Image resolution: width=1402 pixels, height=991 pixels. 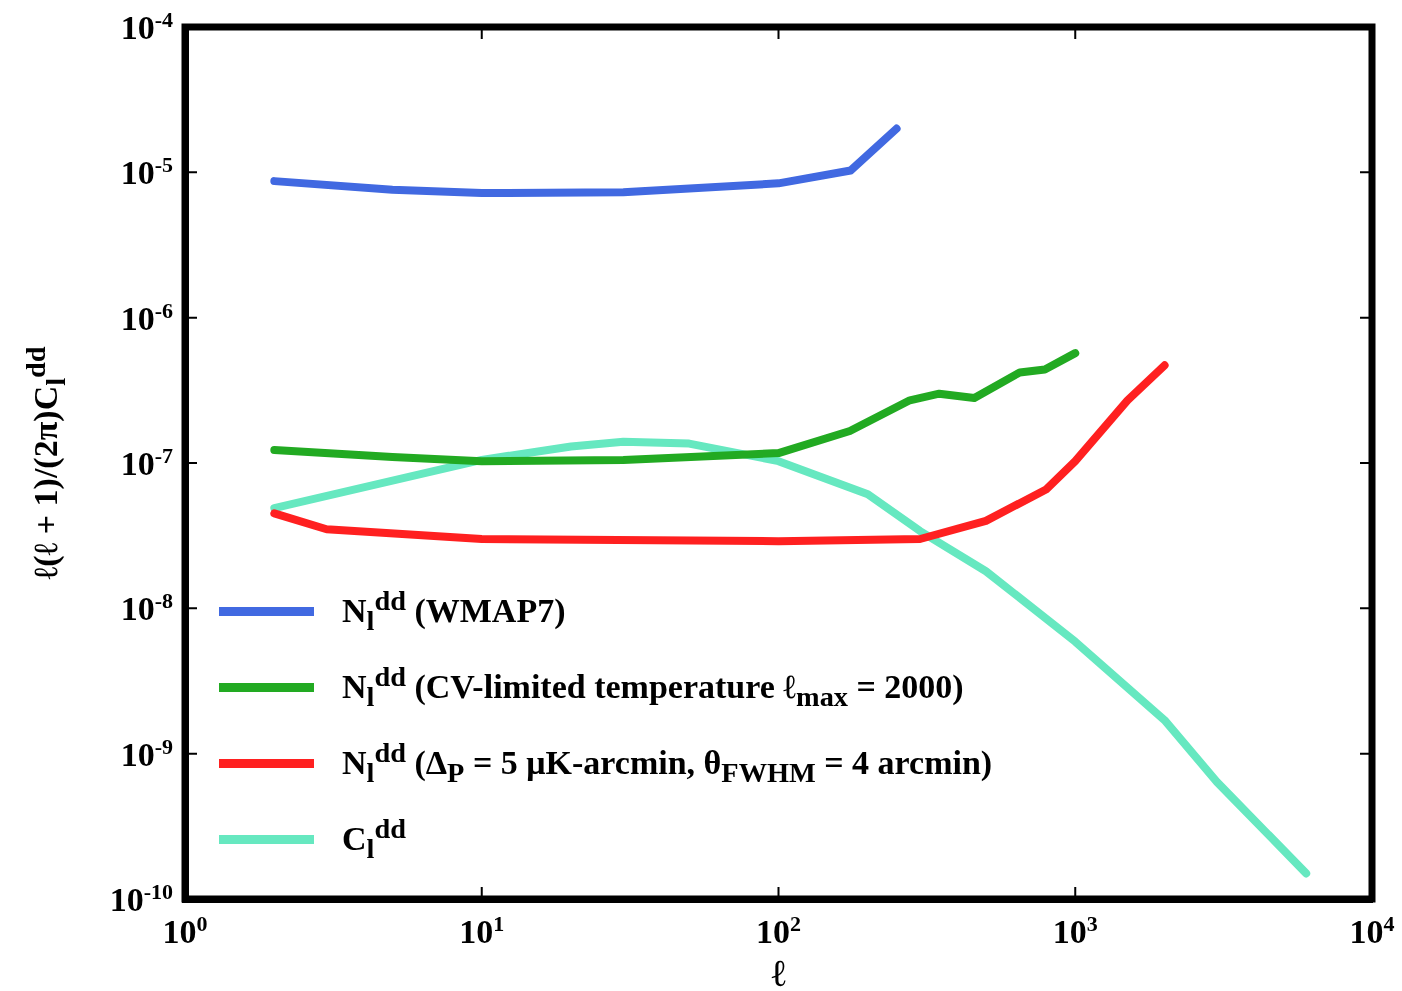 I want to click on x-axis-title: ℓ, so click(x=778, y=971).